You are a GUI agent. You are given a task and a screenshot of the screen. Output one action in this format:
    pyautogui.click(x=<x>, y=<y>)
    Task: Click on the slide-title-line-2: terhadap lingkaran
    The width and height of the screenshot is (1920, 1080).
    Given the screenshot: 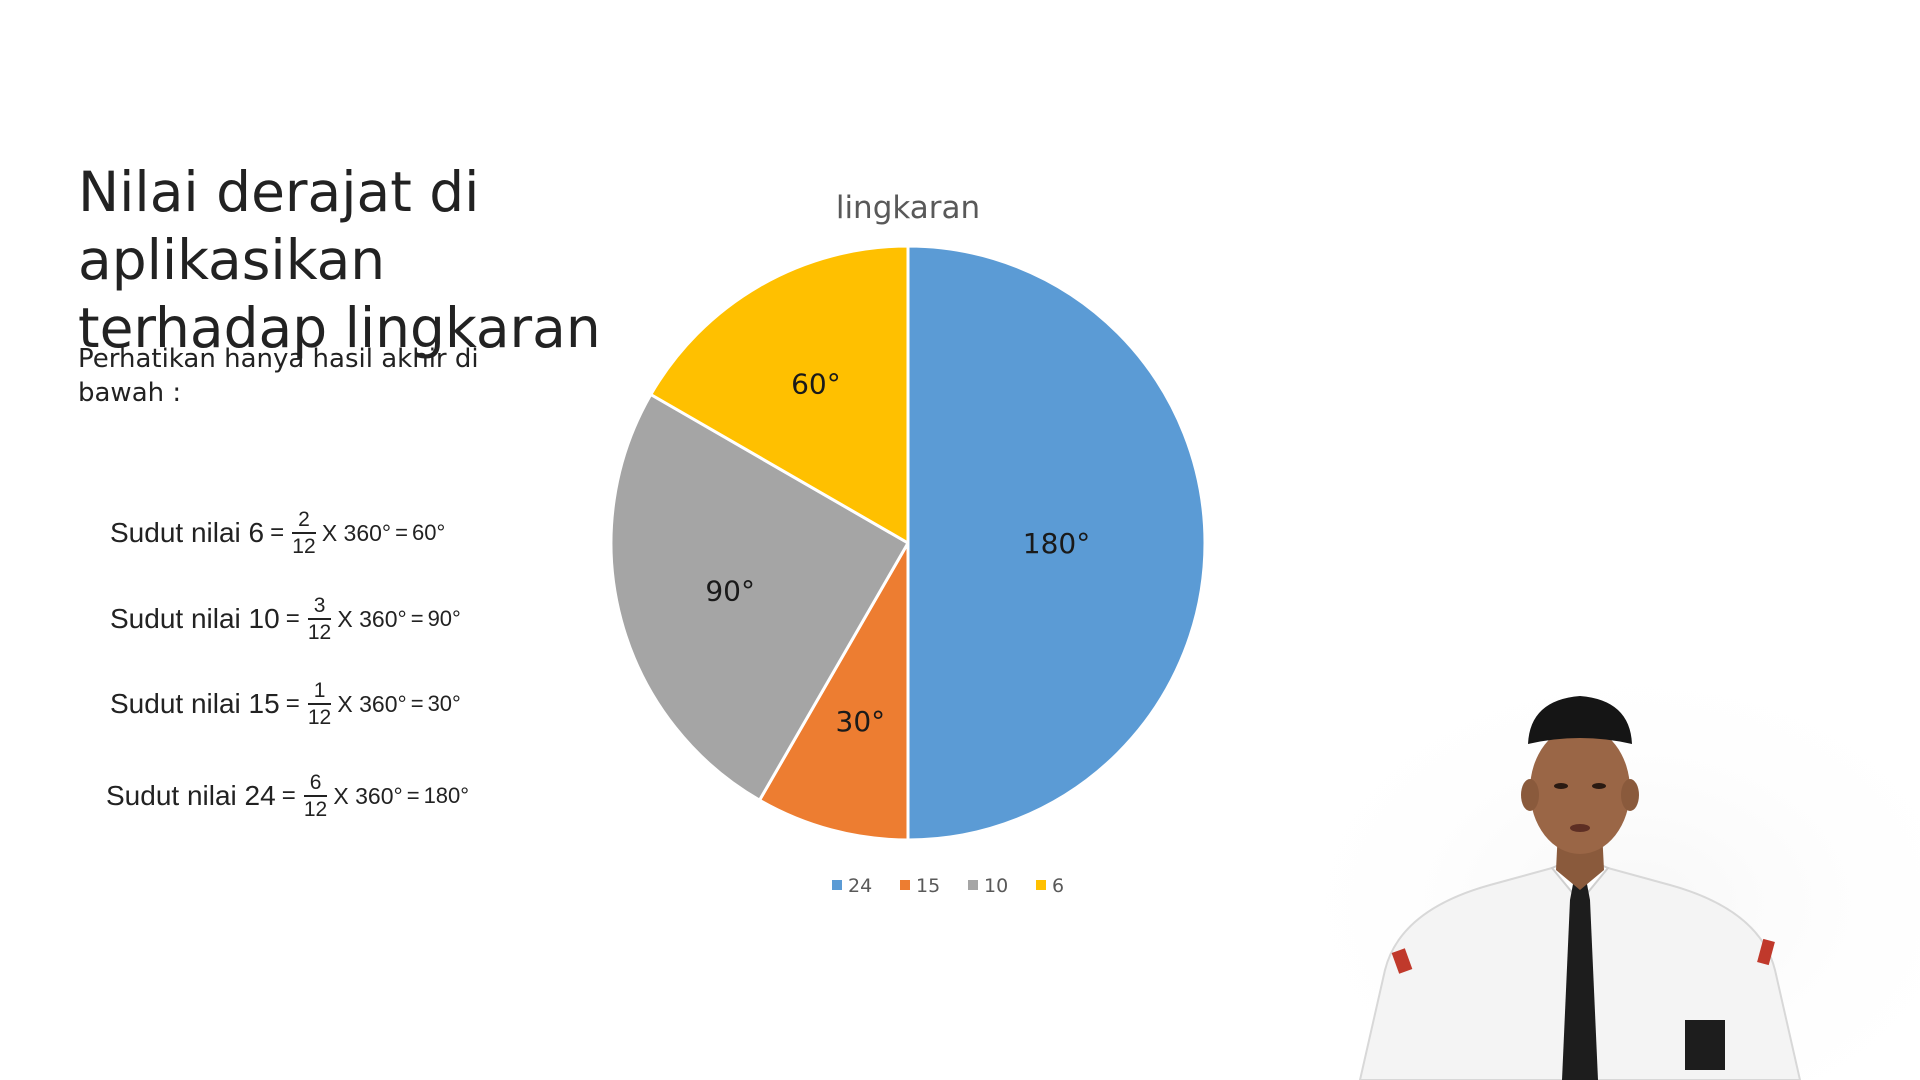 What is the action you would take?
    pyautogui.click(x=339, y=328)
    